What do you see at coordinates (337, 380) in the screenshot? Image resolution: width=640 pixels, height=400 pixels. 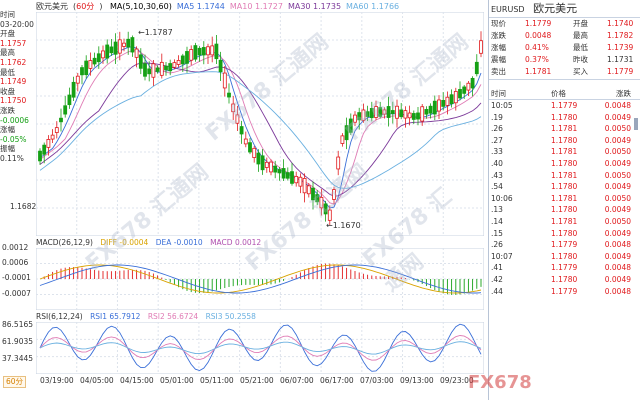 I see `time-axis-label: 06/17:00` at bounding box center [337, 380].